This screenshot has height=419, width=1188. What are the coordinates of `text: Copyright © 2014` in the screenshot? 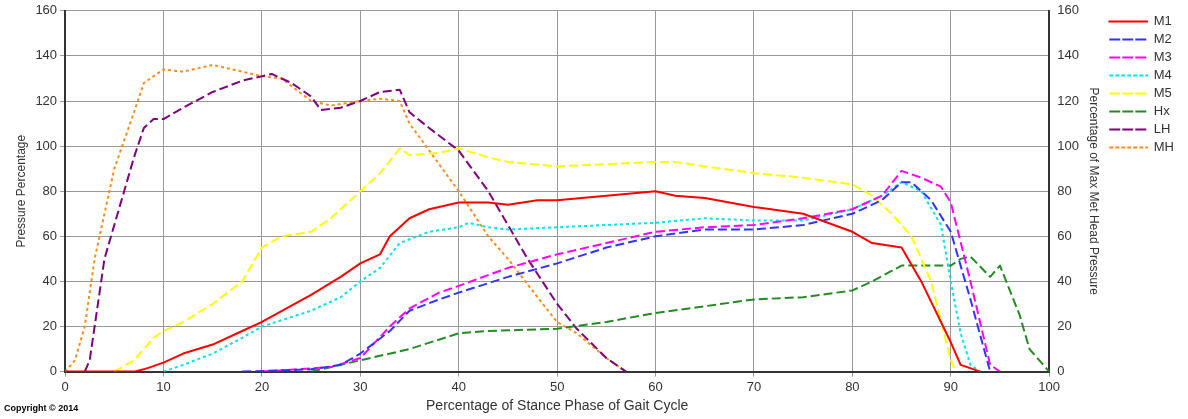 It's located at (41, 407).